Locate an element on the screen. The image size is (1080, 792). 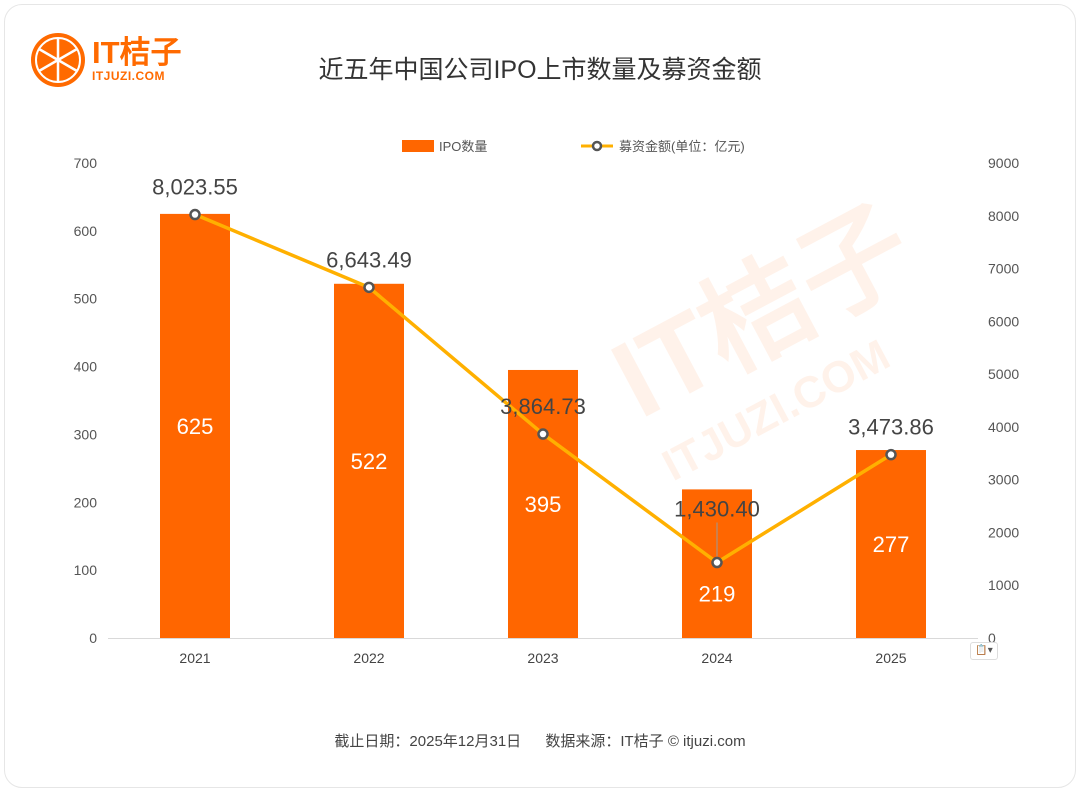
legend-line-label: 募资金额(单位：亿元) is located at coordinates (682, 146).